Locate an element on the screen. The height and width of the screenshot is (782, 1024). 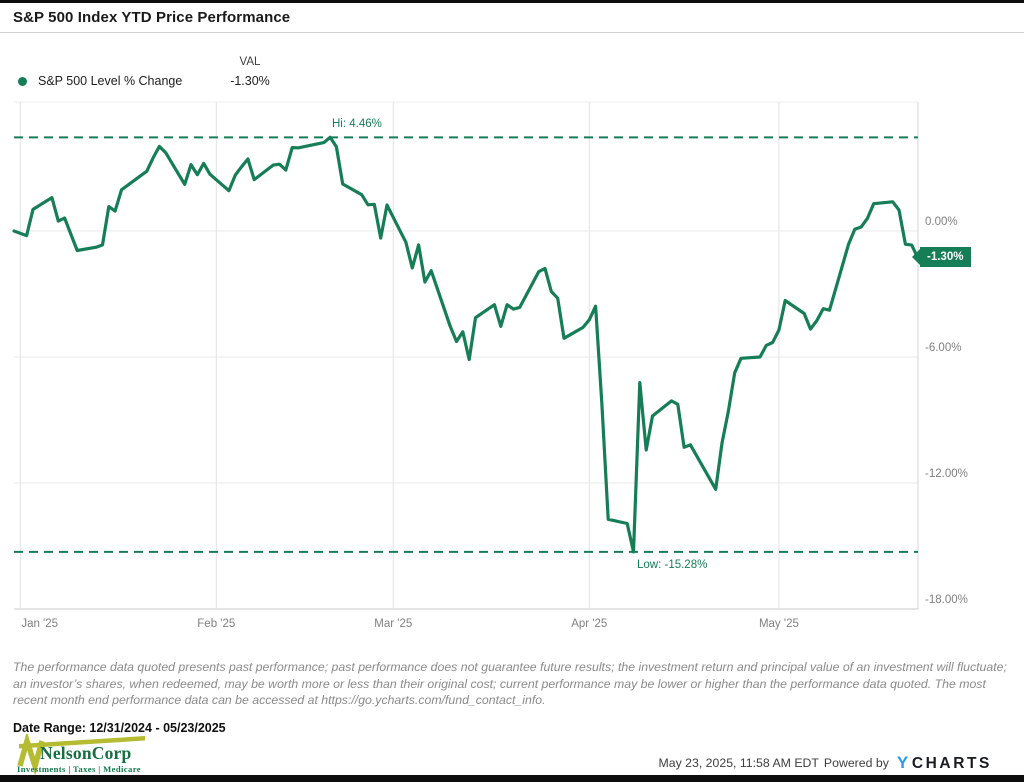
x-axis-label: Apr '25 is located at coordinates (589, 624).